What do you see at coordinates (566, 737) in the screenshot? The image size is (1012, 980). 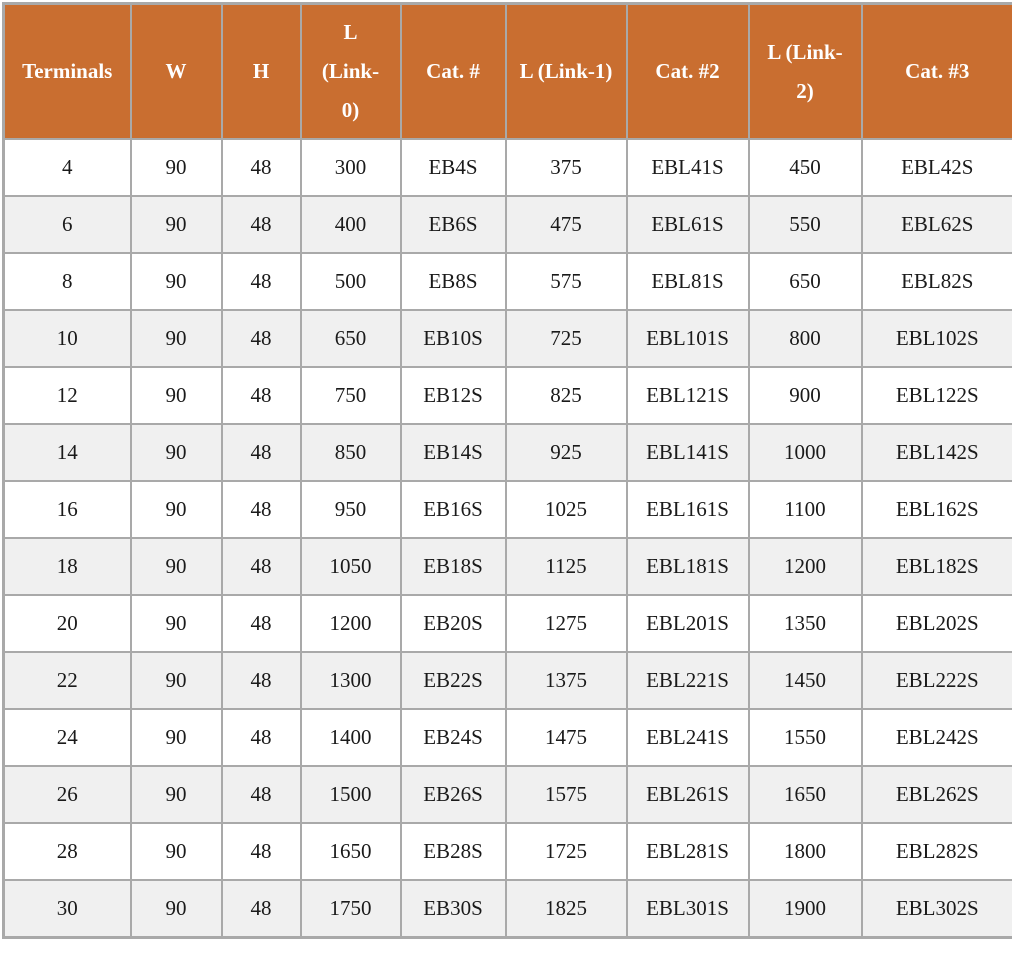 I see `cell: 1475` at bounding box center [566, 737].